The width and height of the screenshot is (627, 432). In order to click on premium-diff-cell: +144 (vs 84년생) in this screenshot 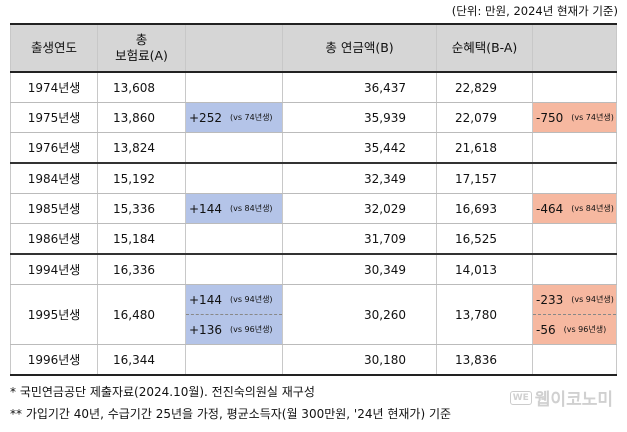, I will do `click(234, 208)`.